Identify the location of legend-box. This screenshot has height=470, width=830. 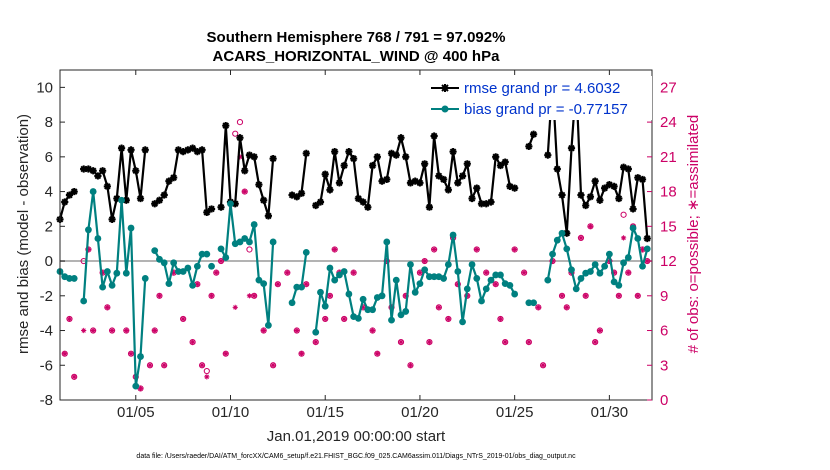
(538, 98).